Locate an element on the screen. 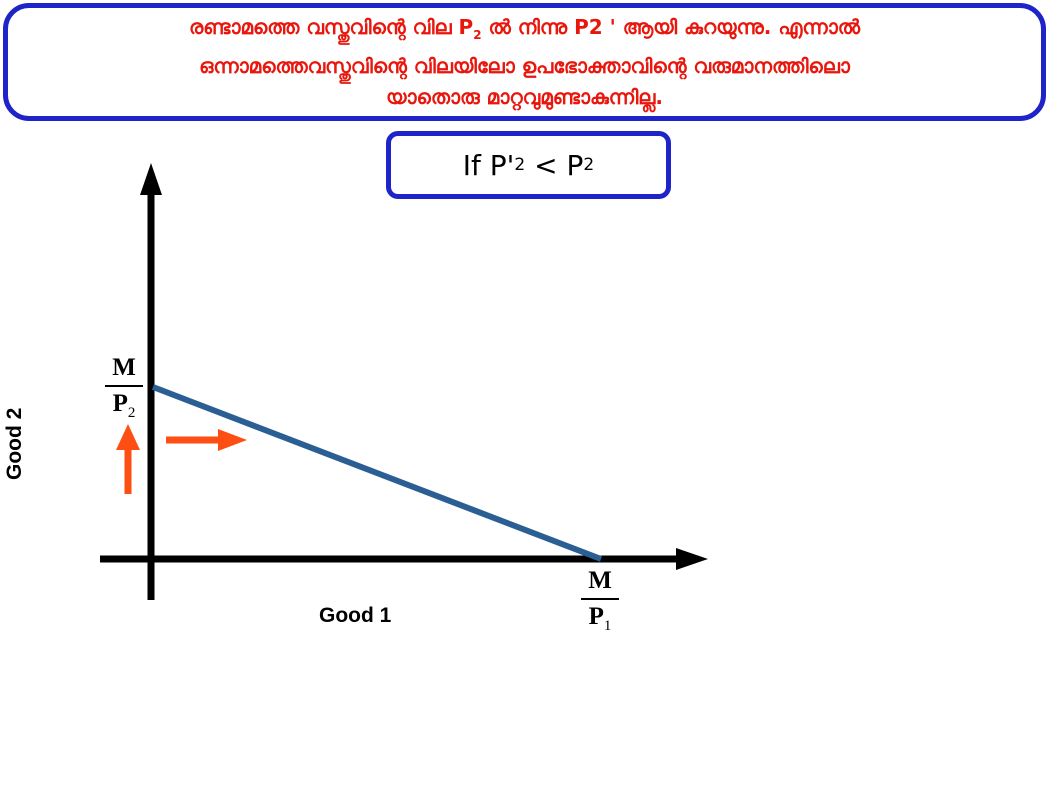 The width and height of the screenshot is (1058, 794). condition-sub-2: 2 is located at coordinates (589, 165).